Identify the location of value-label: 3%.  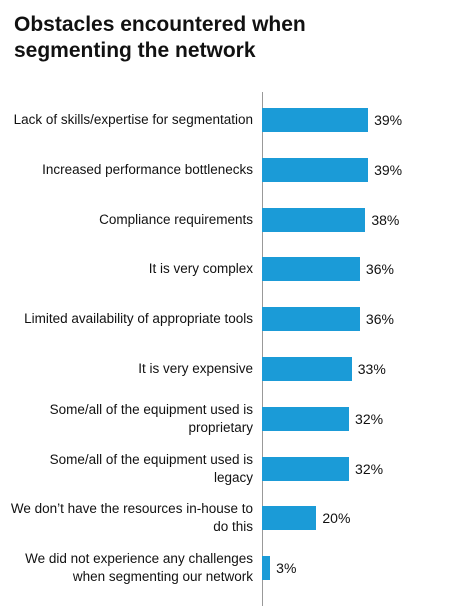
(286, 568).